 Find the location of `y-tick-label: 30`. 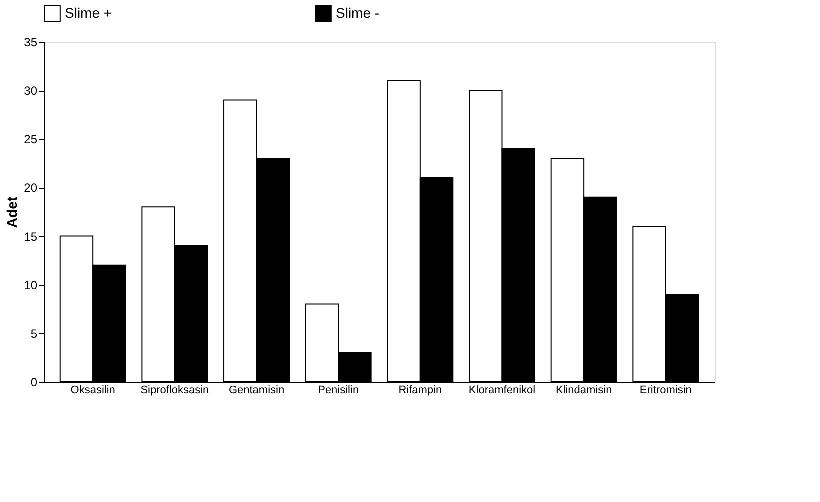

y-tick-label: 30 is located at coordinates (31, 91).